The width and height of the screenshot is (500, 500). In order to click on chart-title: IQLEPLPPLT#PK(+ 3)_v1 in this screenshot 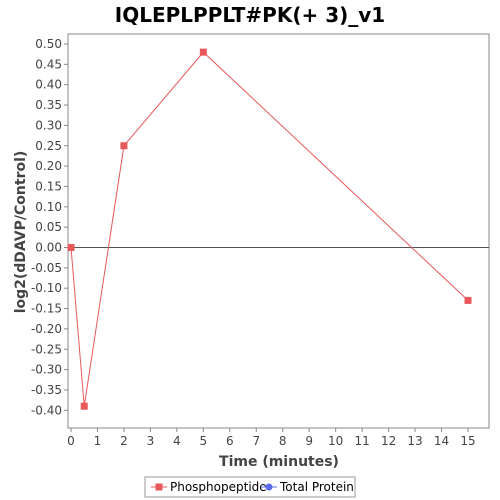, I will do `click(250, 15)`.